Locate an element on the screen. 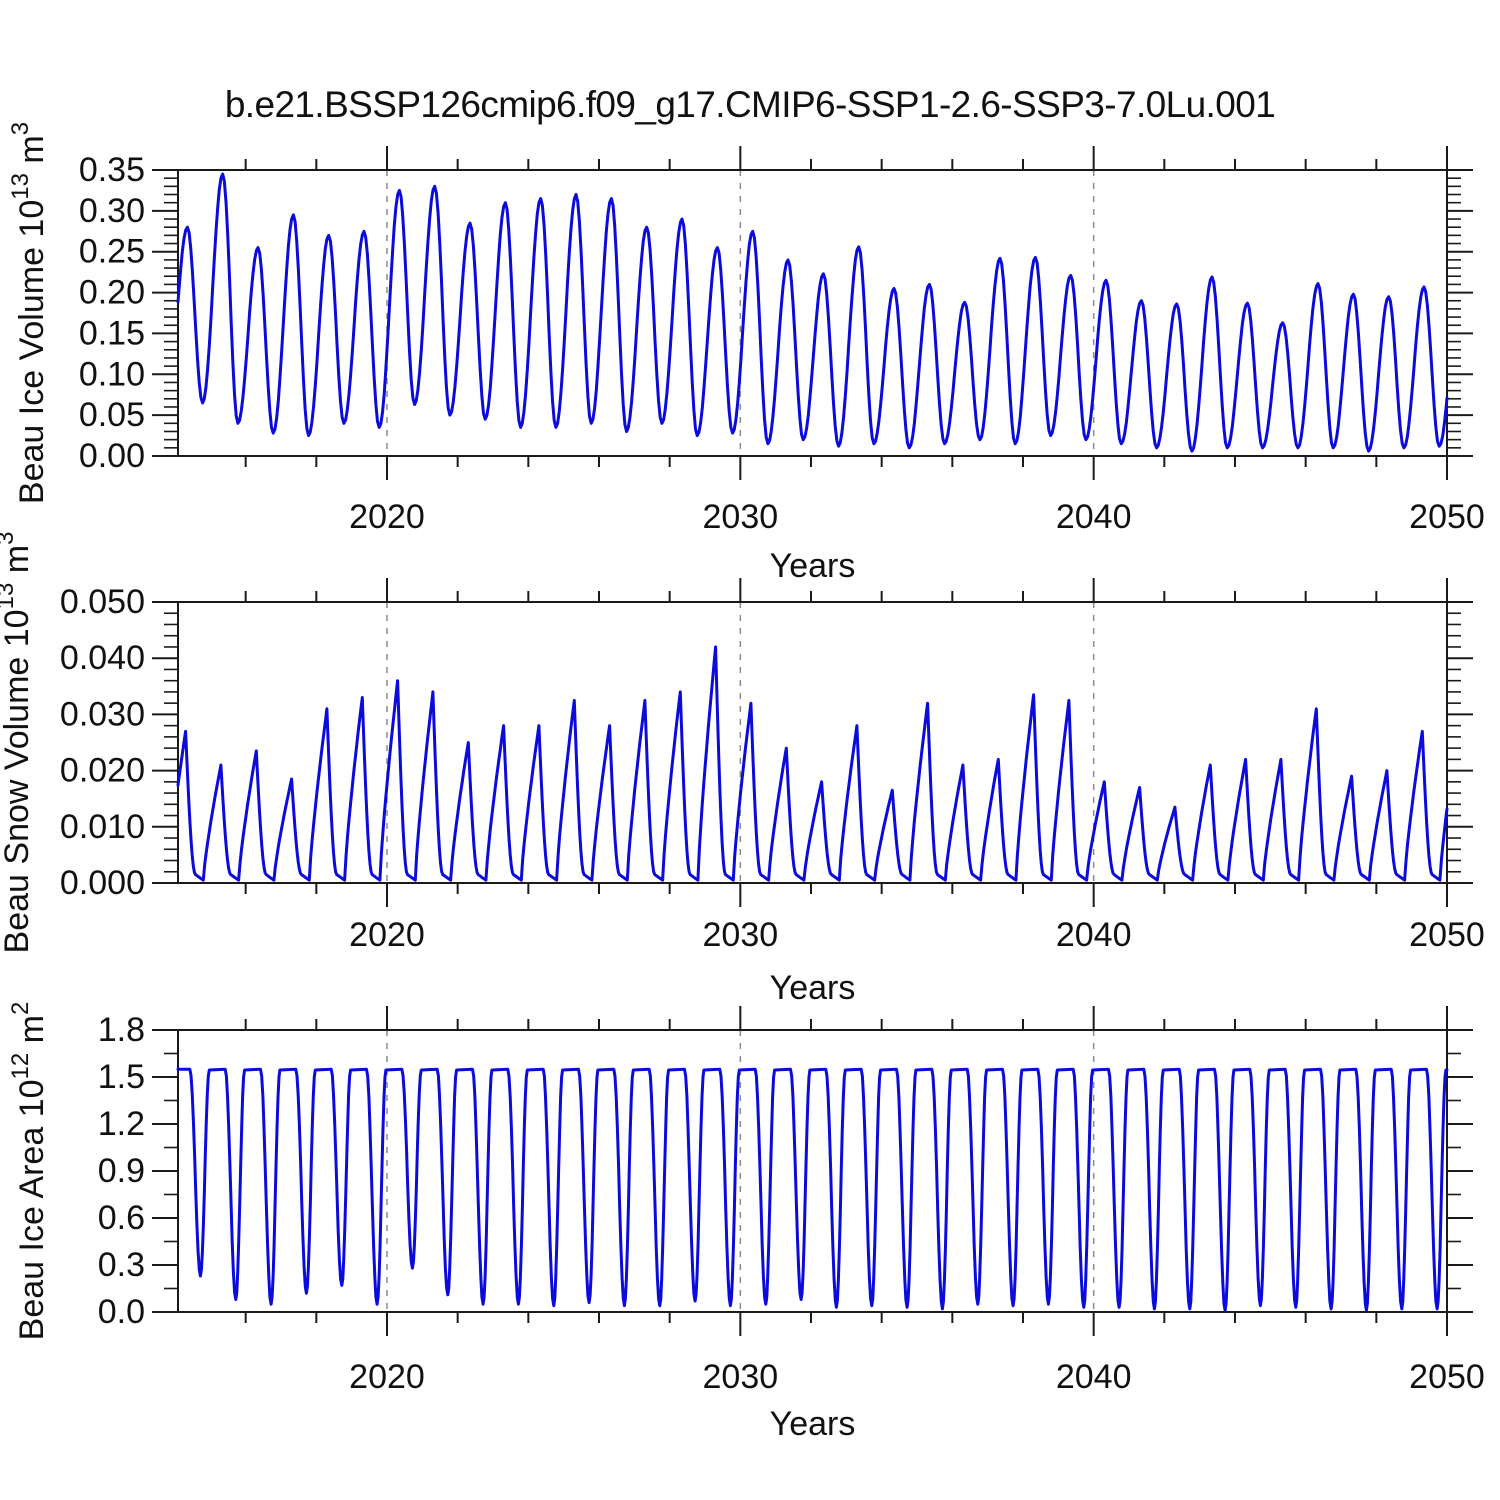 The image size is (1500, 1500). y-axis-title: Beau Snow Volume 1013 m3 is located at coordinates (18, 743).